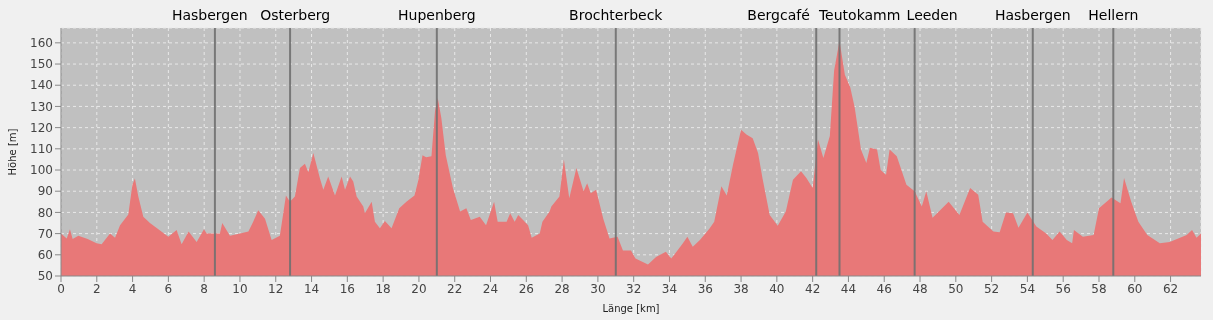 The image size is (1213, 320). I want to click on ref-line-label: Brochterbeck, so click(616, 15).